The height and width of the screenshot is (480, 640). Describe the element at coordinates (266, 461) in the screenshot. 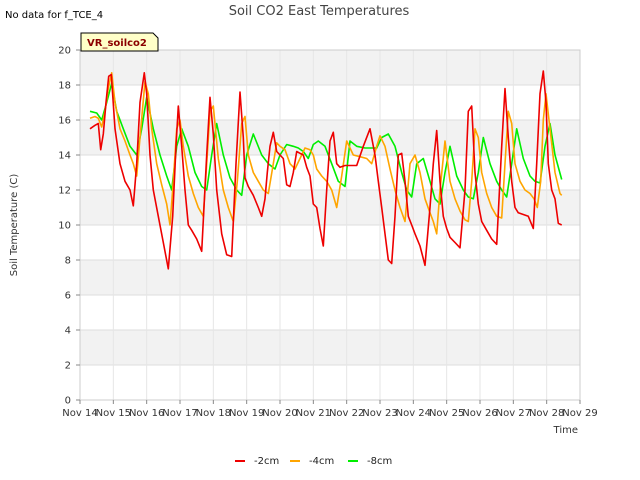

I see `legend-label: -2cm` at that location.